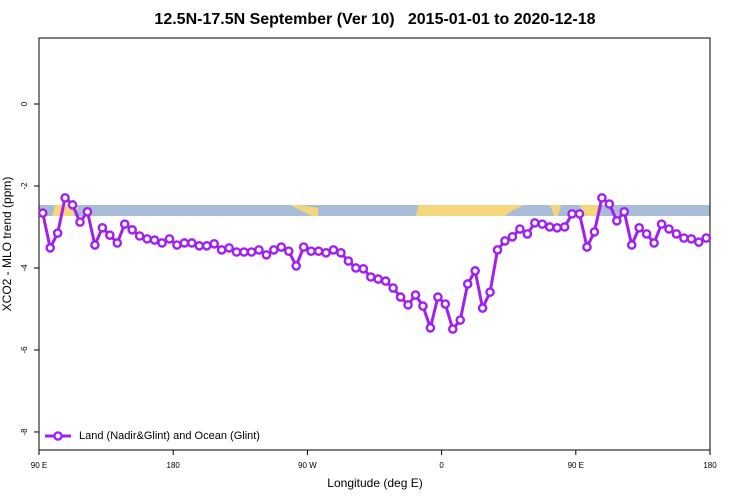 Image resolution: width=750 pixels, height=500 pixels. Describe the element at coordinates (58, 436) in the screenshot. I see `legend-marker` at that location.